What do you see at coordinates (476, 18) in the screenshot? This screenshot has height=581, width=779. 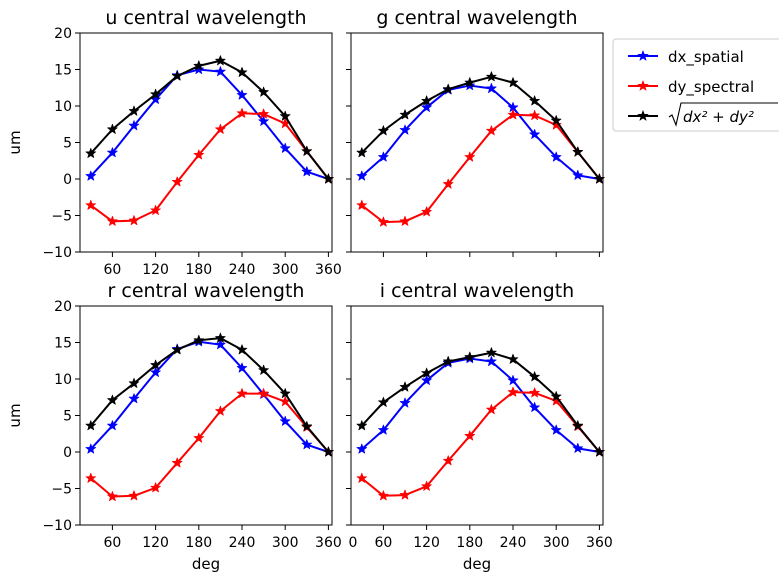 I see `chart-title: g central wavelength` at bounding box center [476, 18].